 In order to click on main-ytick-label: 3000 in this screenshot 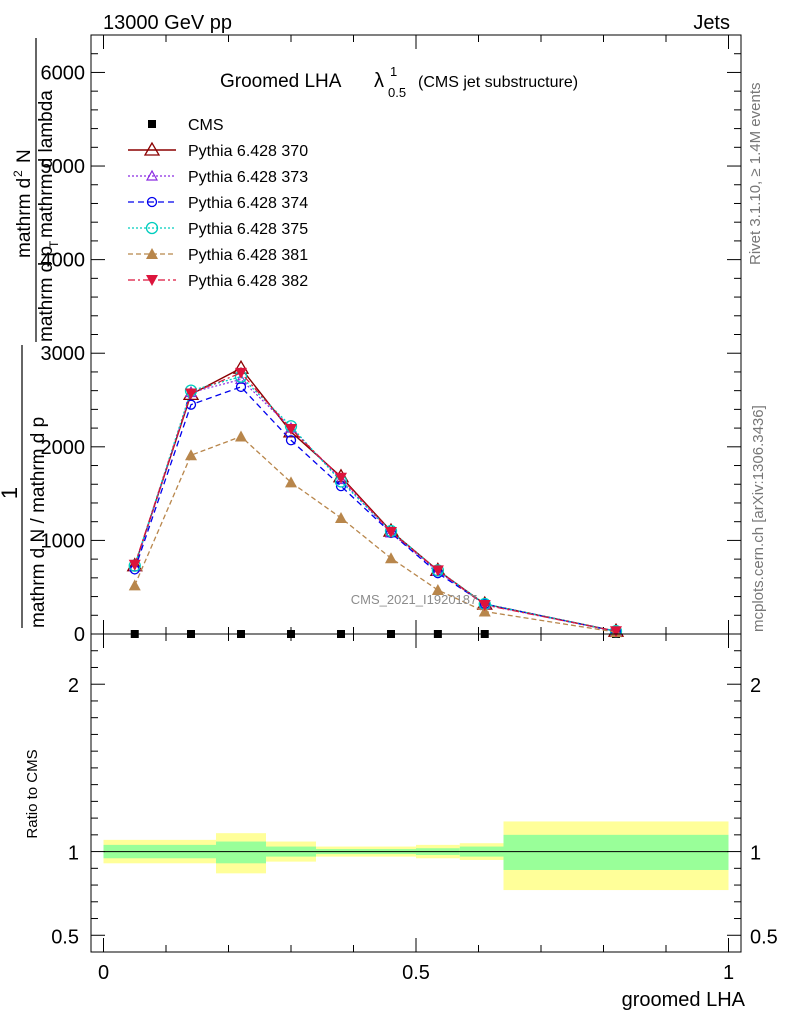, I will do `click(63, 354)`.